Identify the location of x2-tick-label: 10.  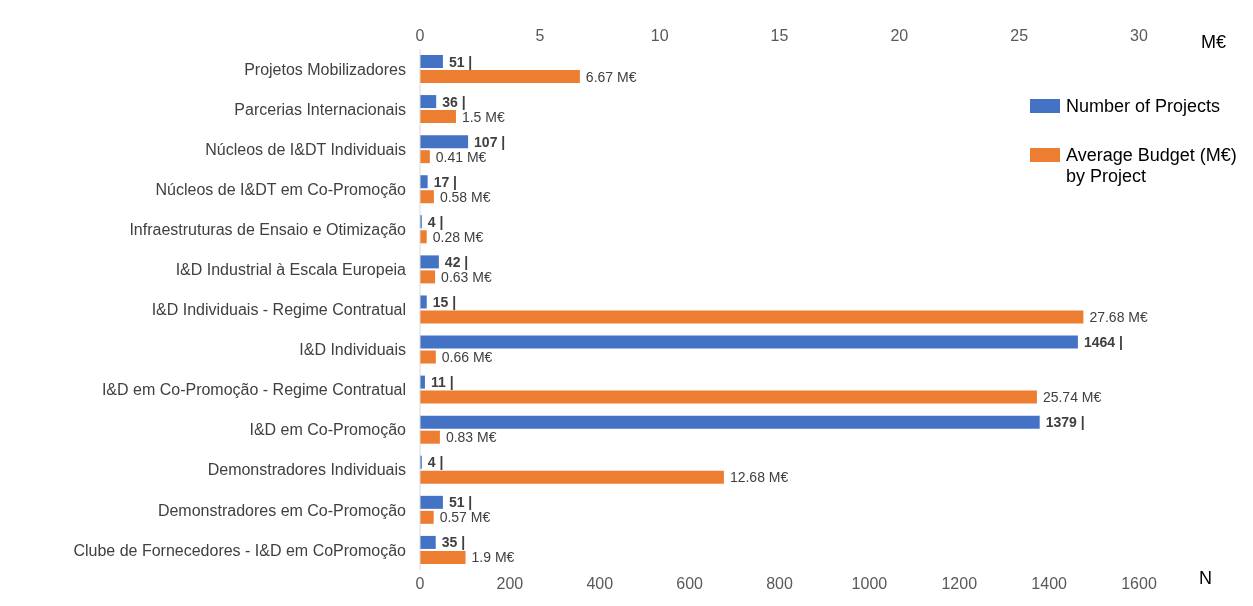
(659, 35).